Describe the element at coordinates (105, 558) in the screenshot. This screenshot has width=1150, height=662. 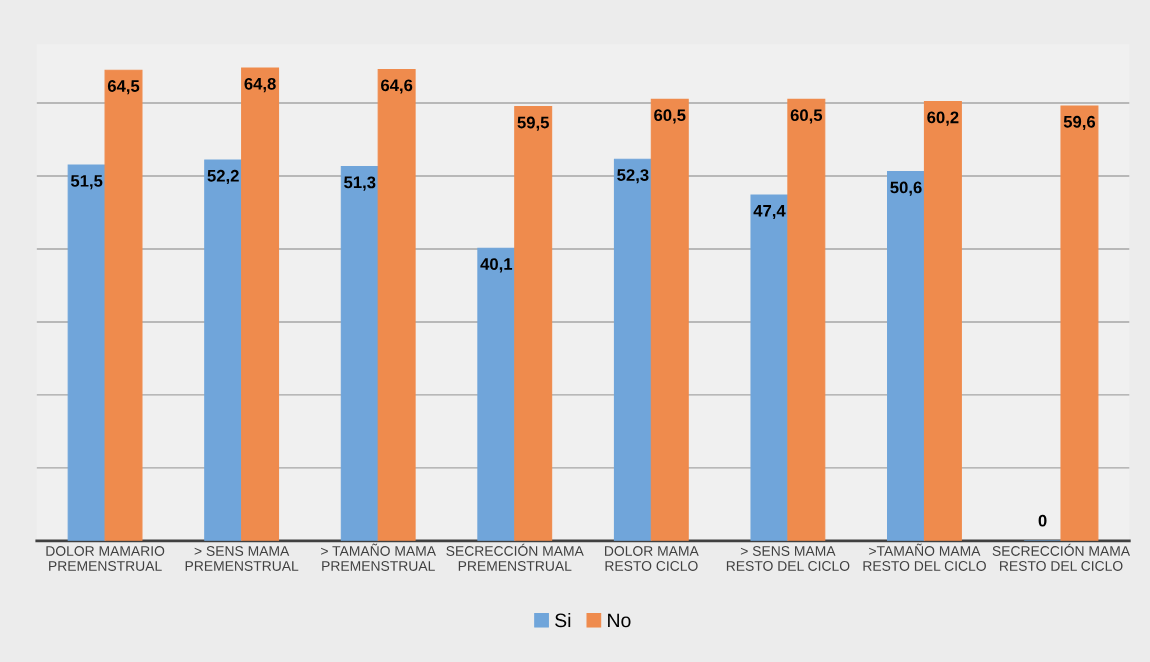
I see `x-tick-label: DOLOR MAMARIO PREMENSTRUAL` at that location.